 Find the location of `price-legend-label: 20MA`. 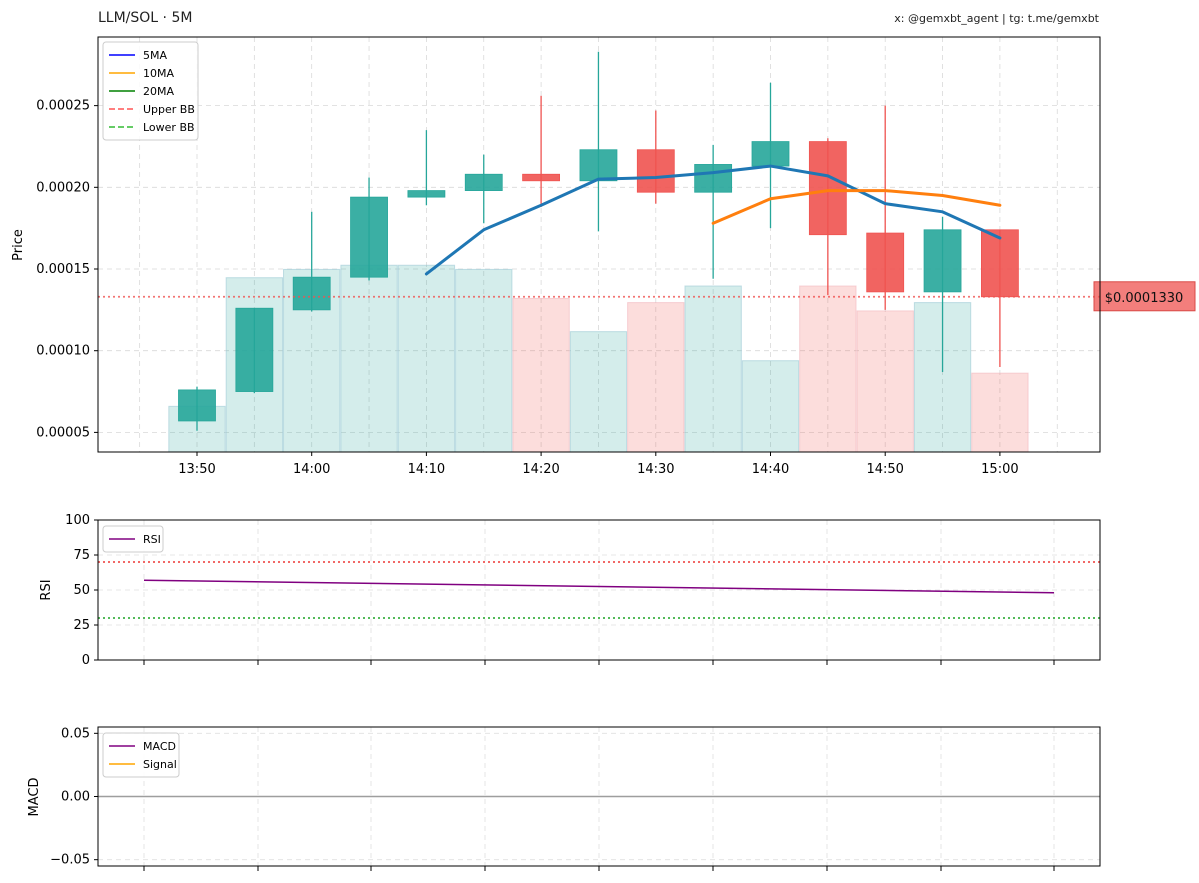

price-legend-label: 20MA is located at coordinates (158, 91).